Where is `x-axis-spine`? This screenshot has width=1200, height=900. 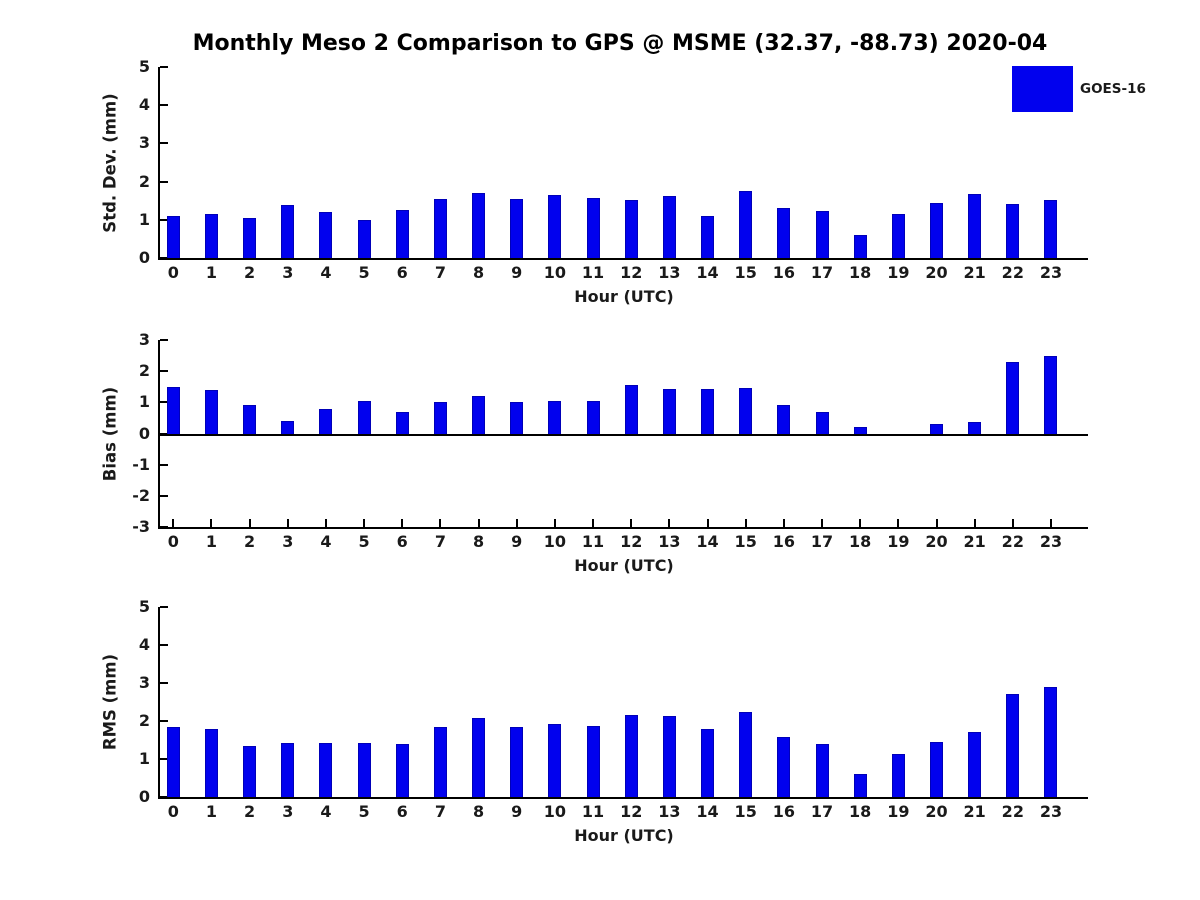
x-axis-spine is located at coordinates (623, 259).